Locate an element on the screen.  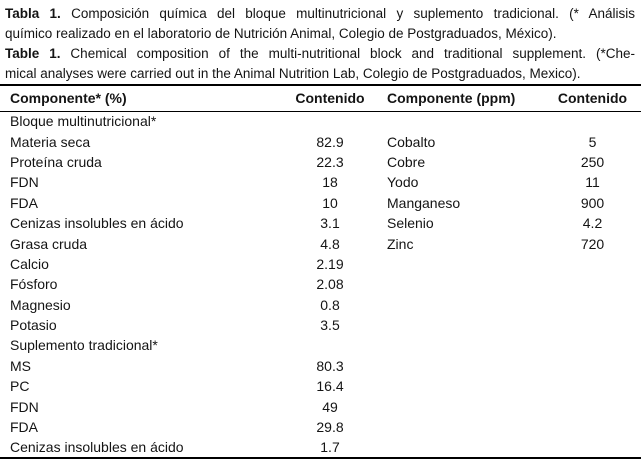
component-value: 49 is located at coordinates (330, 406).